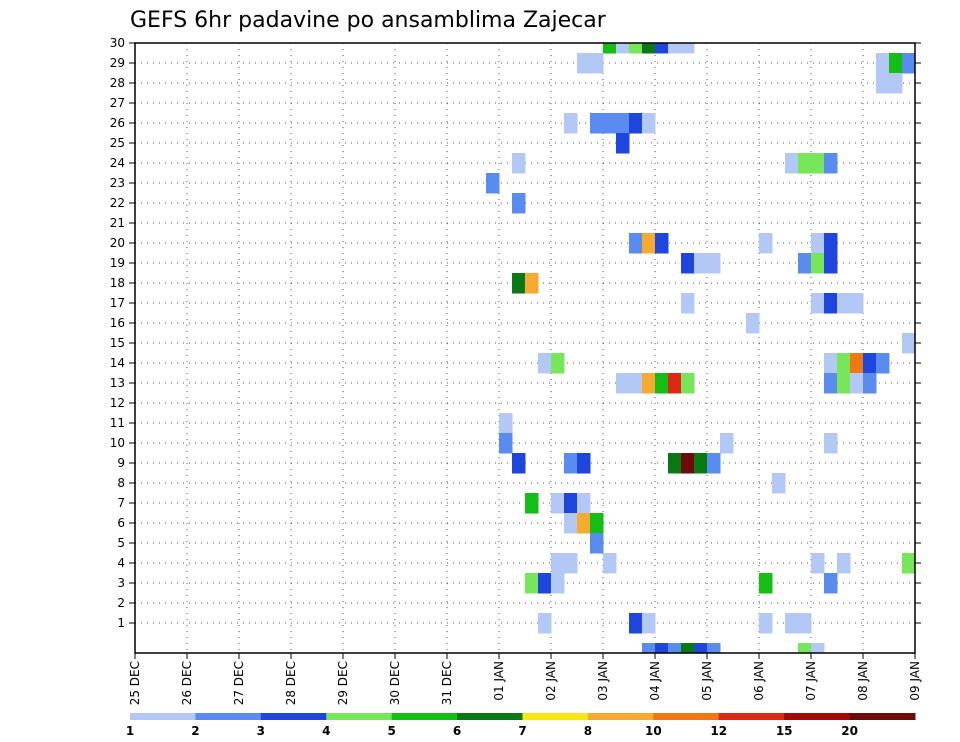  What do you see at coordinates (117, 143) in the screenshot?
I see `y-tick-label: 25` at bounding box center [117, 143].